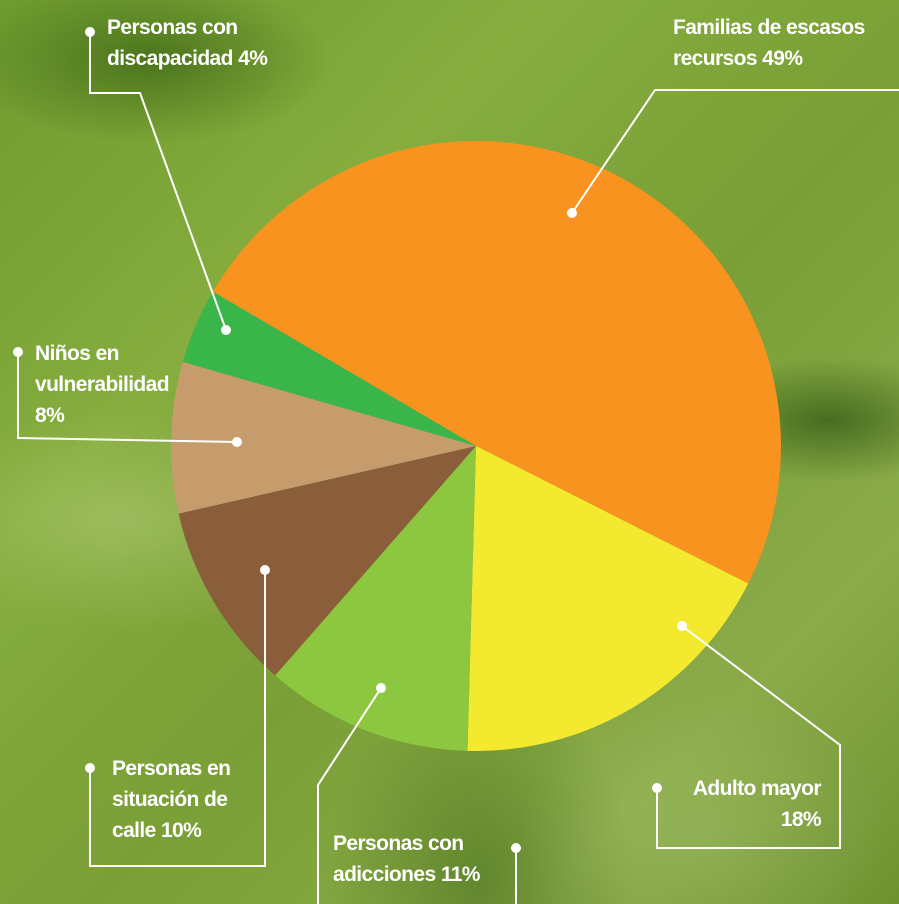 The width and height of the screenshot is (899, 904). I want to click on category-label: Adulto mayor, so click(757, 788).